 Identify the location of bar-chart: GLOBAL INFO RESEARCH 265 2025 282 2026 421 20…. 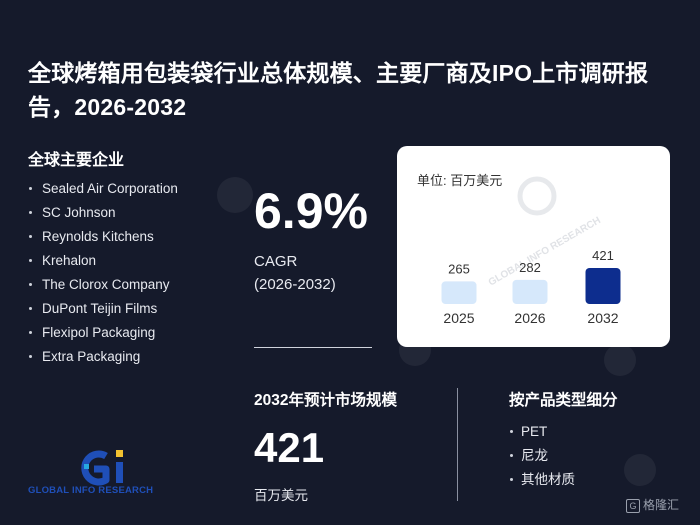
(531, 251).